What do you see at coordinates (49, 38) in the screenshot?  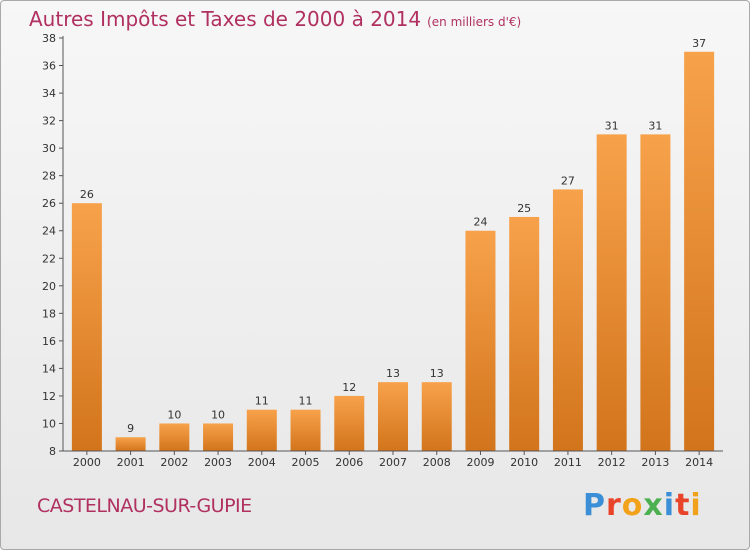 I see `y-tick-label: 38` at bounding box center [49, 38].